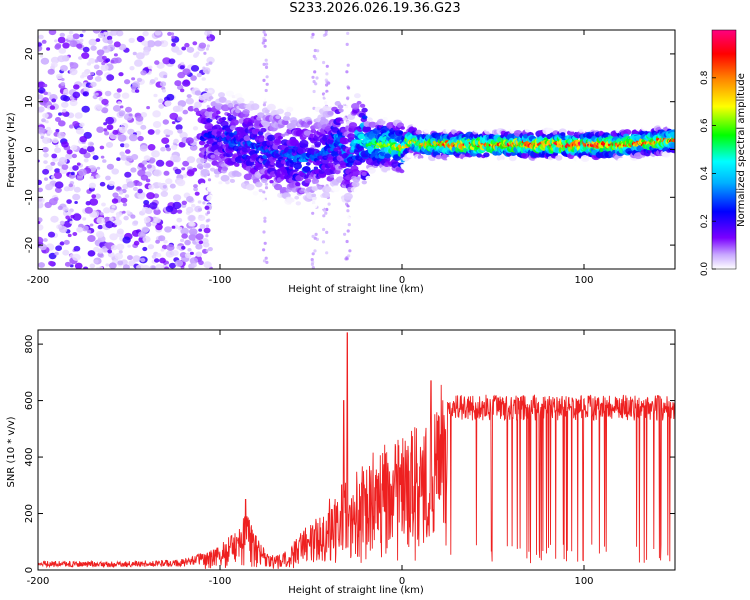 The width and height of the screenshot is (750, 600). I want to click on colorbar-gradient, so click(724, 149).